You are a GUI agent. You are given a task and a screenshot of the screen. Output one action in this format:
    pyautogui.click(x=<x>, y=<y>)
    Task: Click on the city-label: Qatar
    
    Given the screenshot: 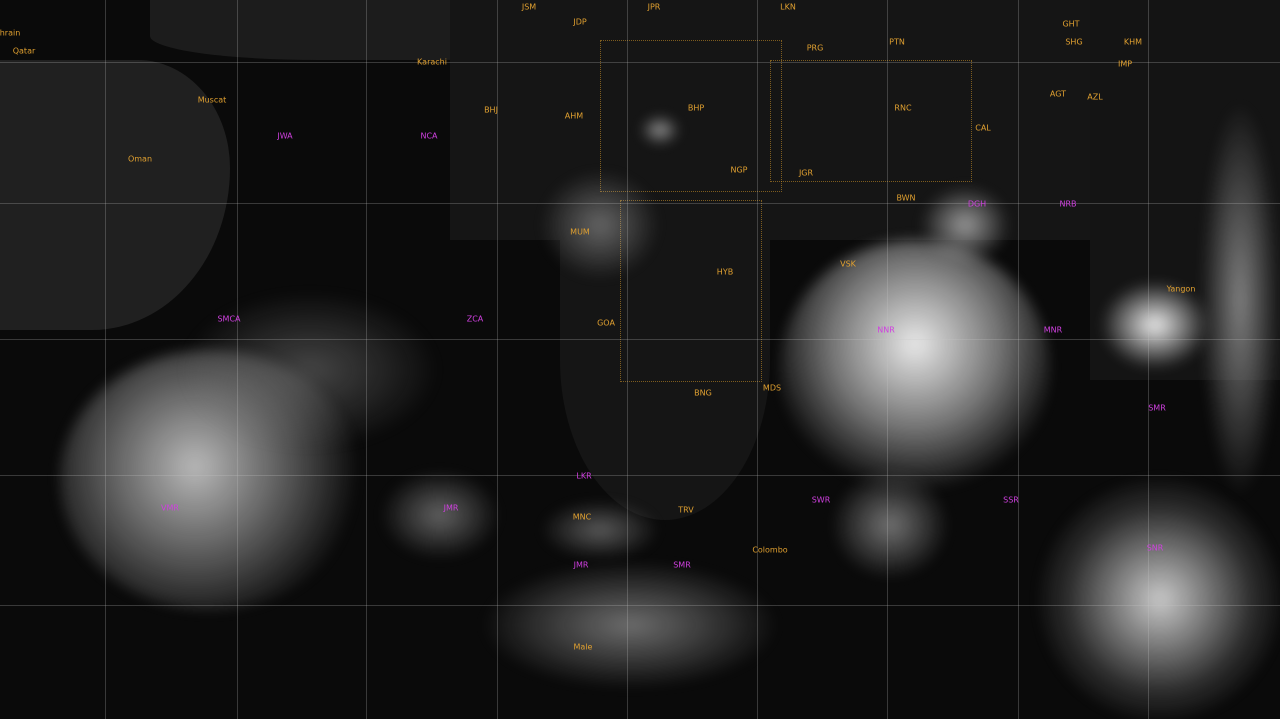 What is the action you would take?
    pyautogui.click(x=24, y=51)
    